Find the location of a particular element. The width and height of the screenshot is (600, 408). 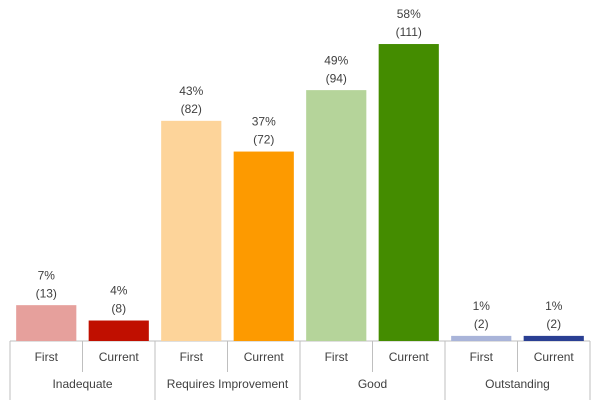

count-label: (82) is located at coordinates (191, 109).